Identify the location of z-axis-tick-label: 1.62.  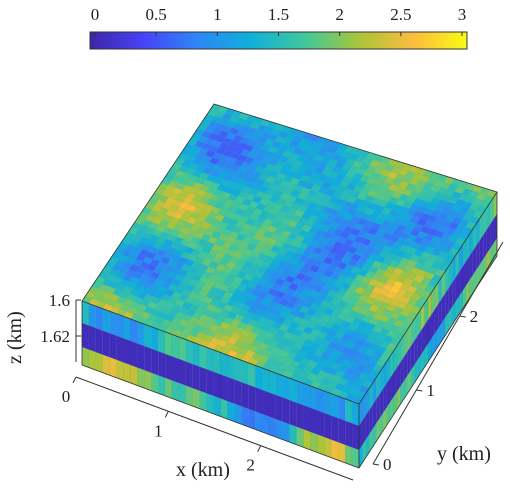
(55, 336).